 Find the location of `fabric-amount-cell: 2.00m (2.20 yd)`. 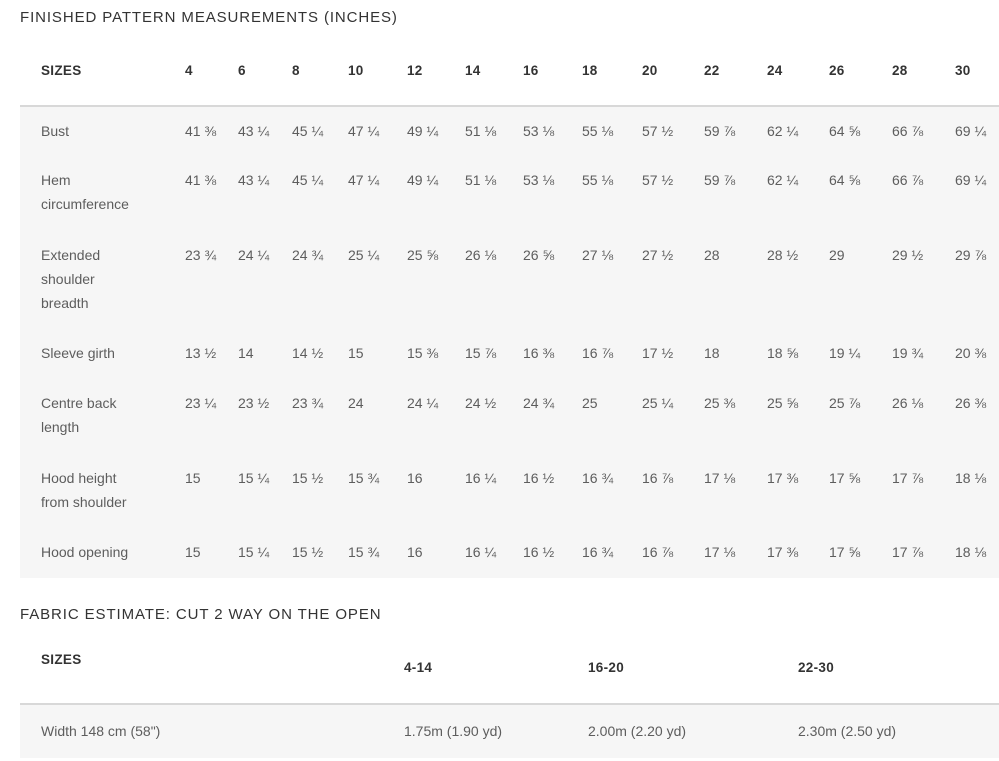

fabric-amount-cell: 2.00m (2.20 yd) is located at coordinates (637, 731).